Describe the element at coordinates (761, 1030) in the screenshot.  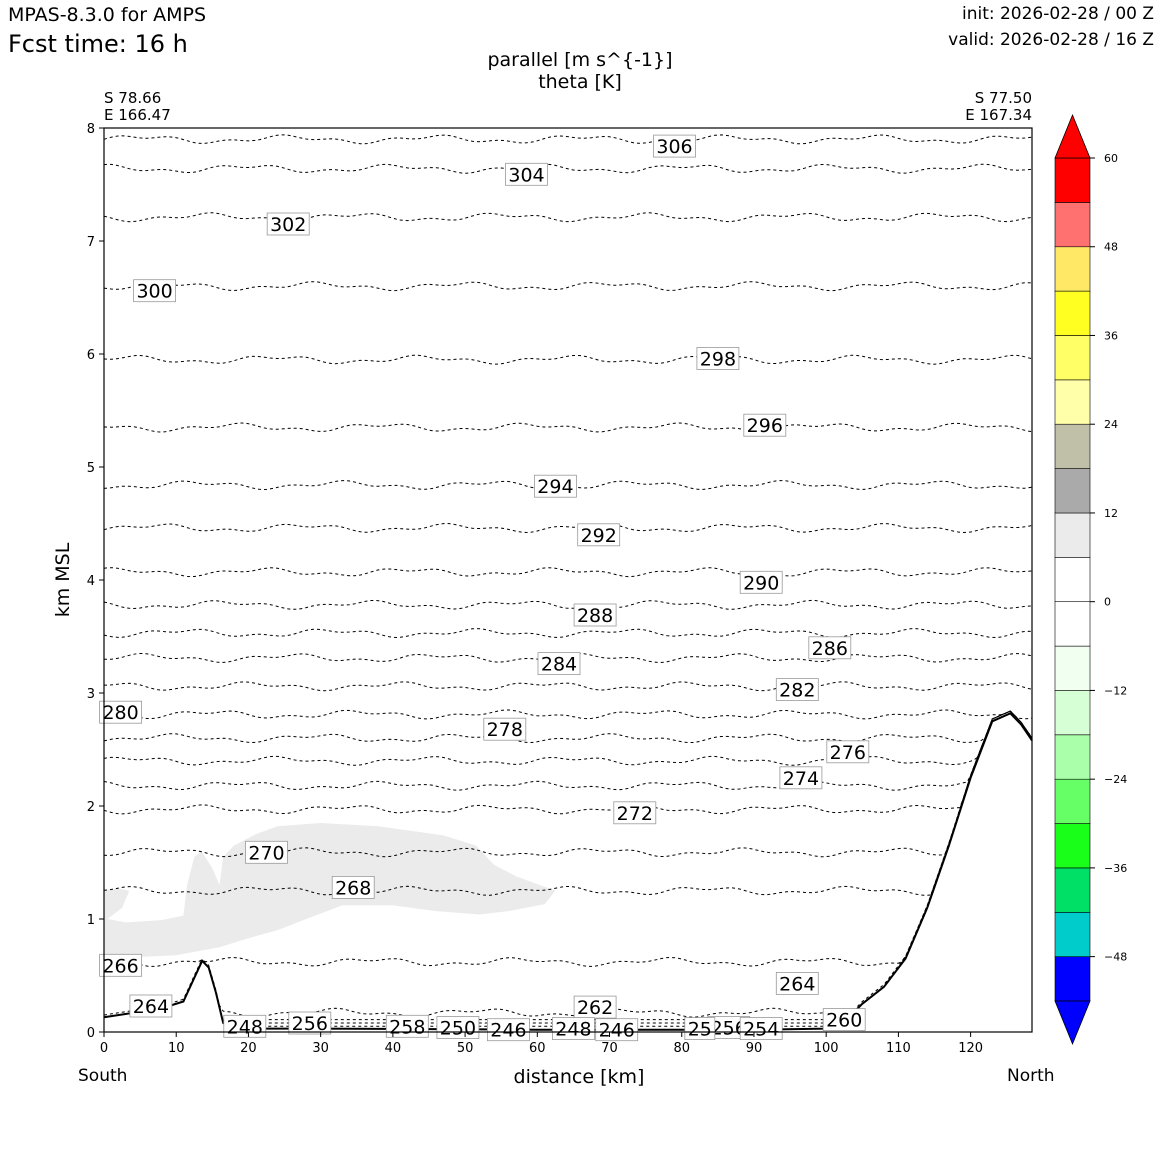
I see `contour-label-text: 254` at that location.